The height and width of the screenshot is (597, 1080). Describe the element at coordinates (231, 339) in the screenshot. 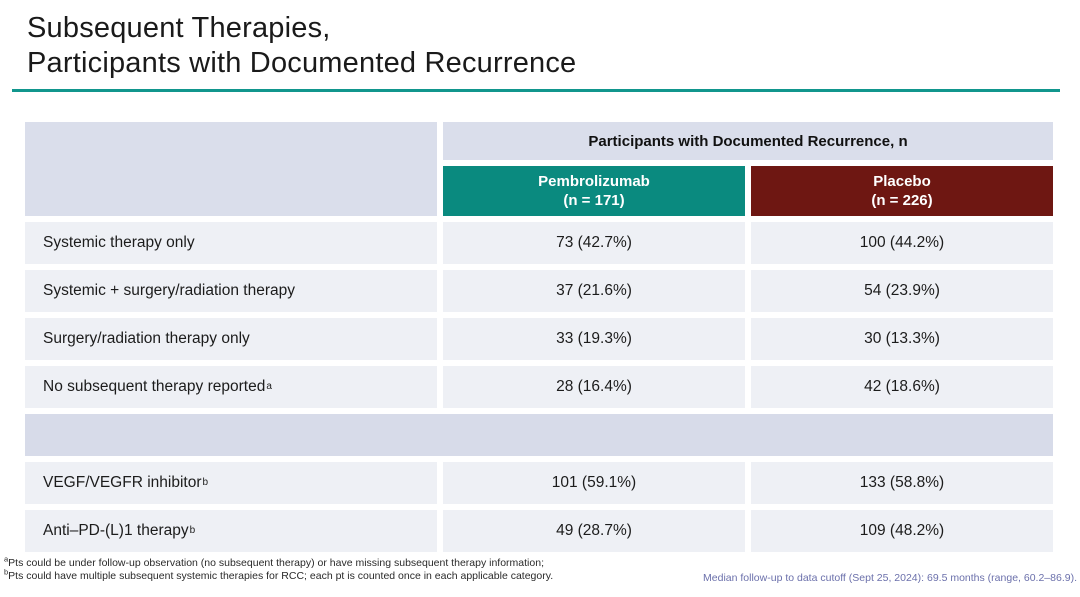

I see `row-label-surgery-only: Surgery/radiation therapy only` at that location.